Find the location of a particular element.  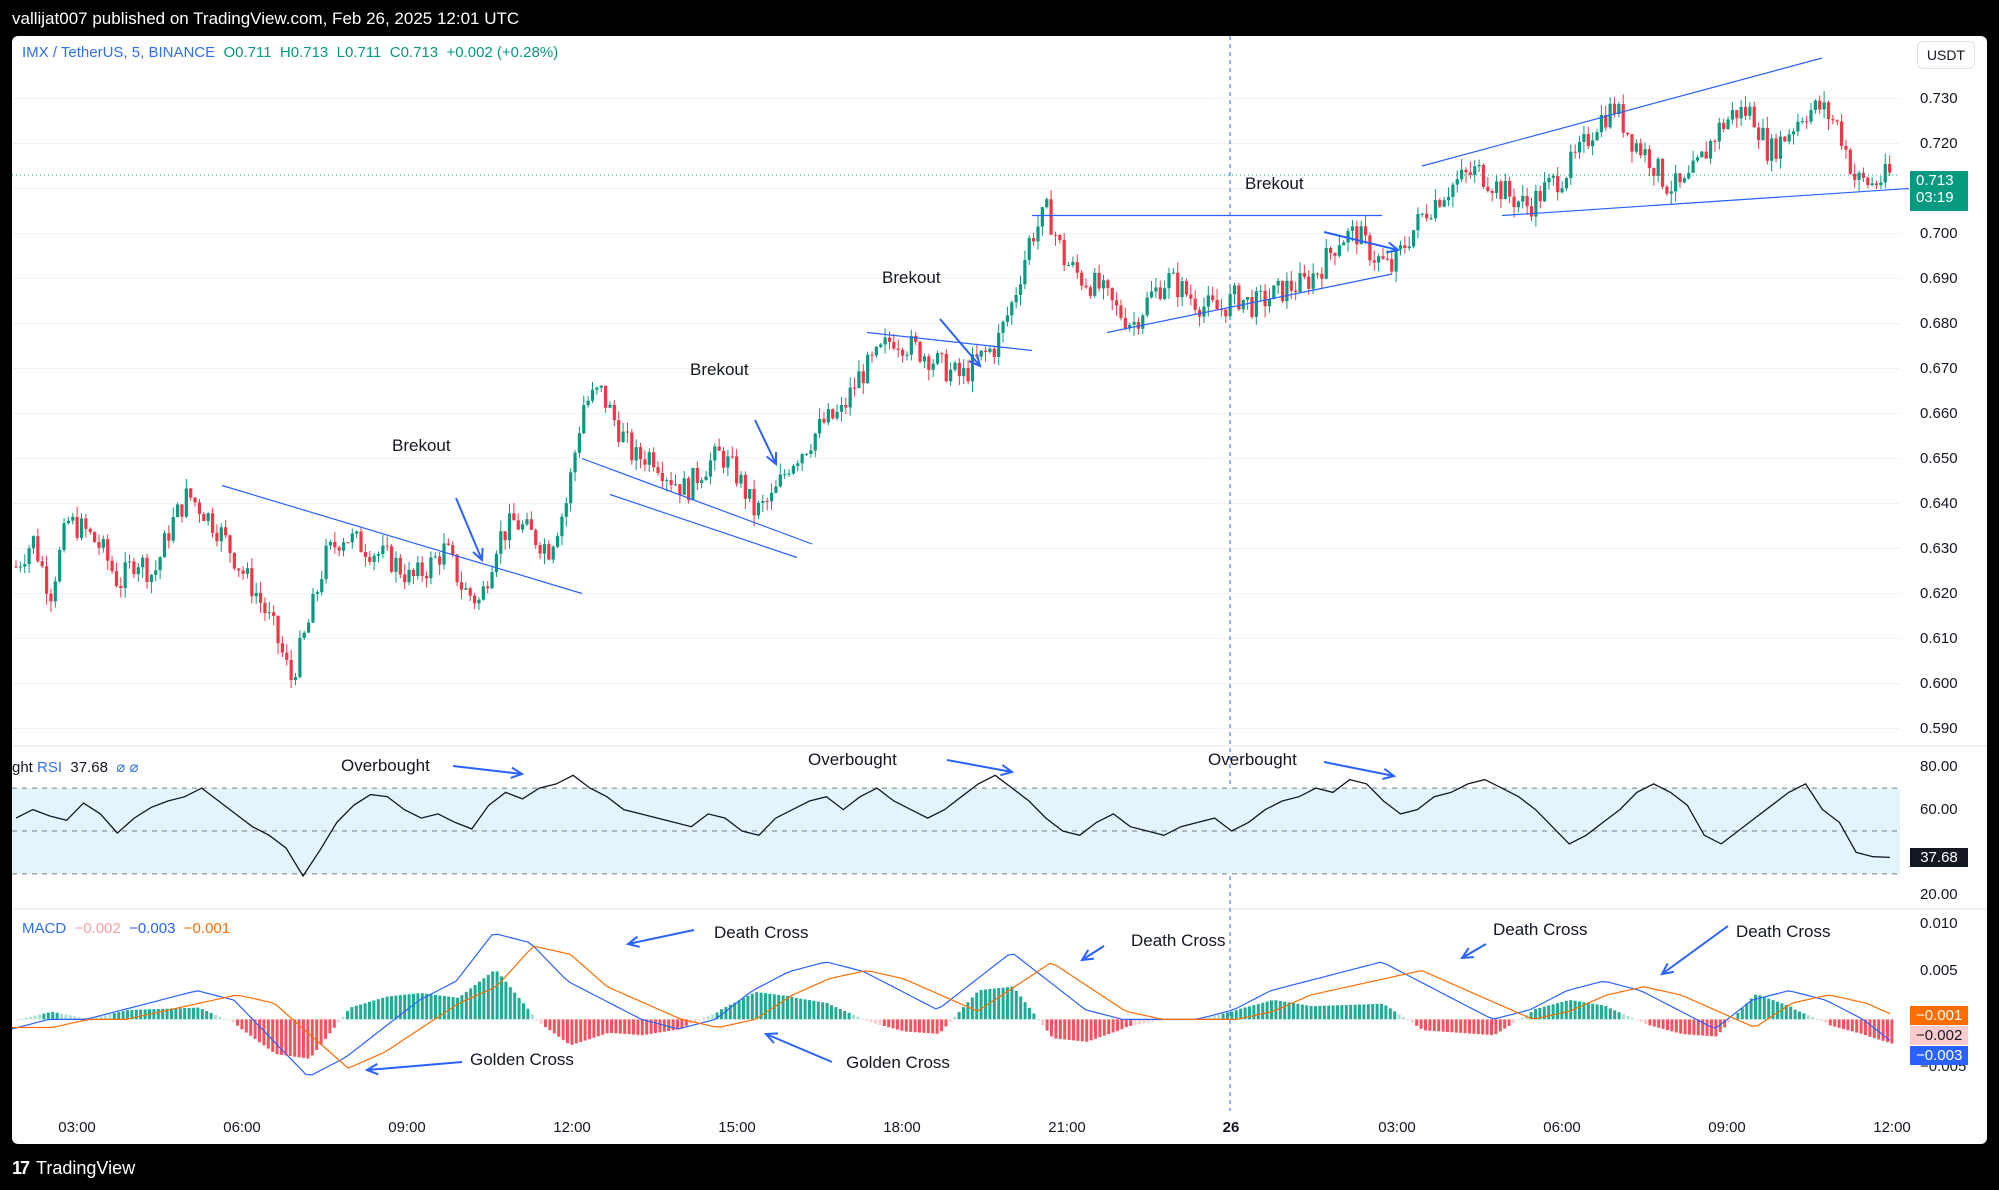

macd-label: MACD is located at coordinates (44, 928).